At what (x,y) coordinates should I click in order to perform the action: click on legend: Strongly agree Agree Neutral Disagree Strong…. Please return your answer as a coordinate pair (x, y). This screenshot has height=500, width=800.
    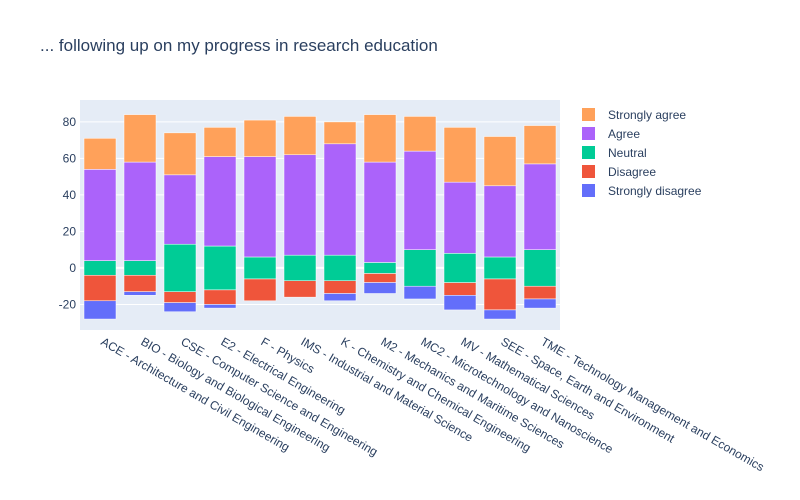
    Looking at the image, I should click on (642, 153).